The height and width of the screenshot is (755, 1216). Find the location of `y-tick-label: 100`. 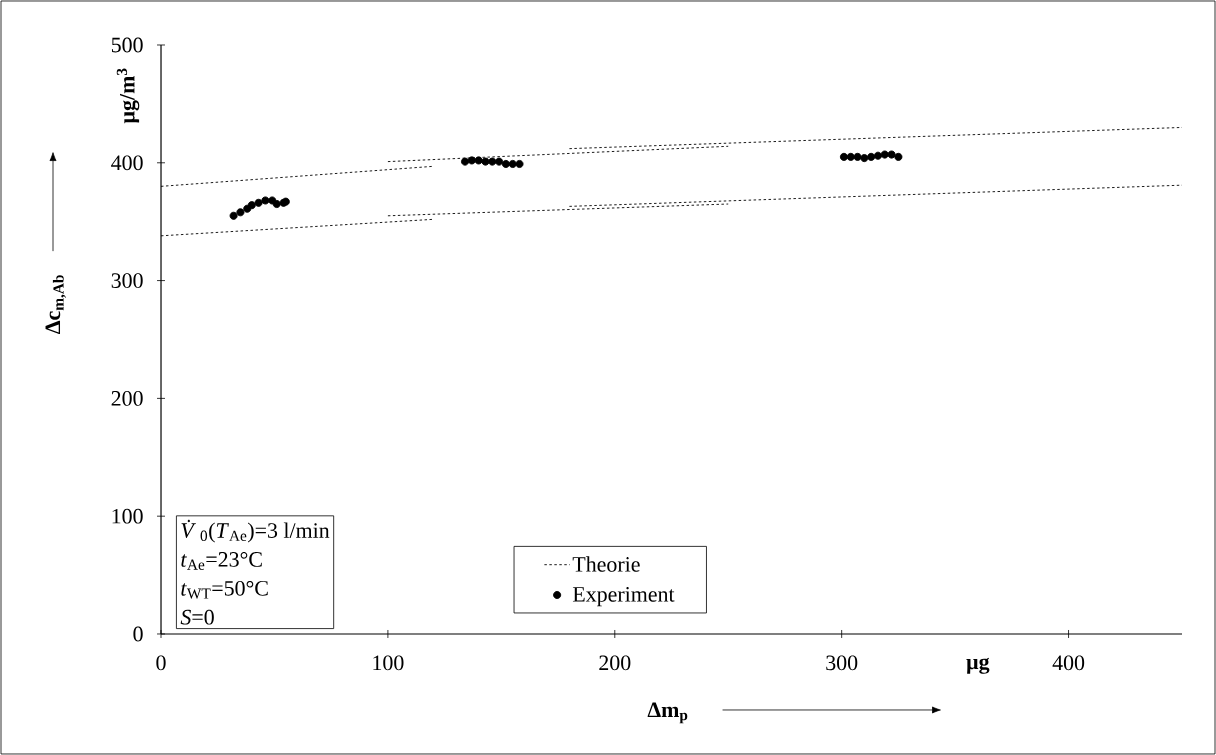

y-tick-label: 100 is located at coordinates (127, 516).